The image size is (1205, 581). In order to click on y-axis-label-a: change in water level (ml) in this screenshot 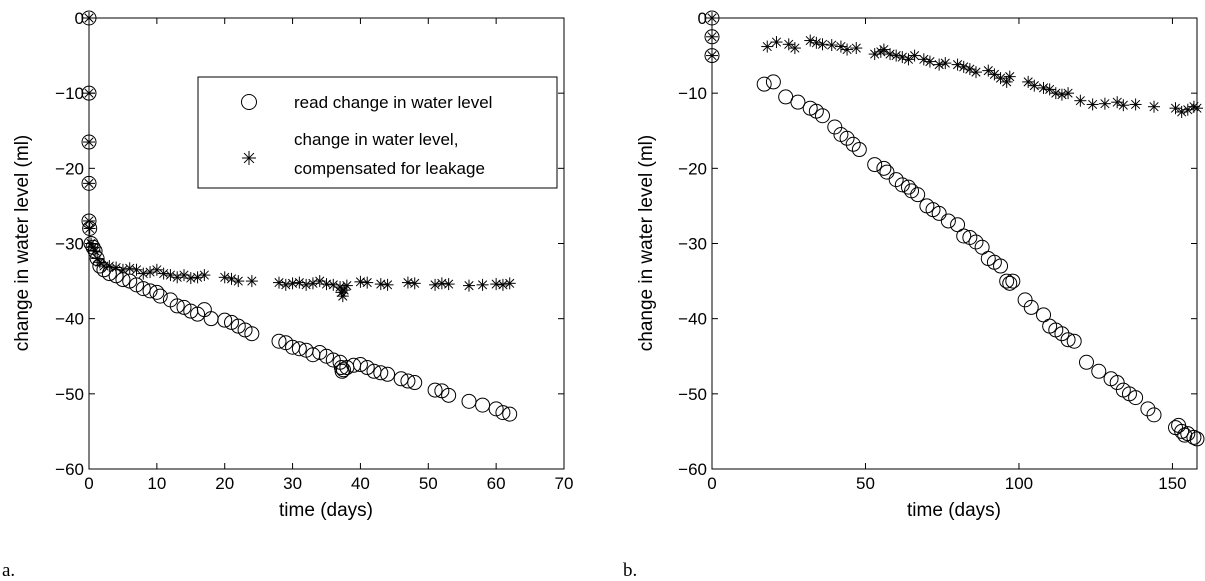, I will do `click(22, 243)`.